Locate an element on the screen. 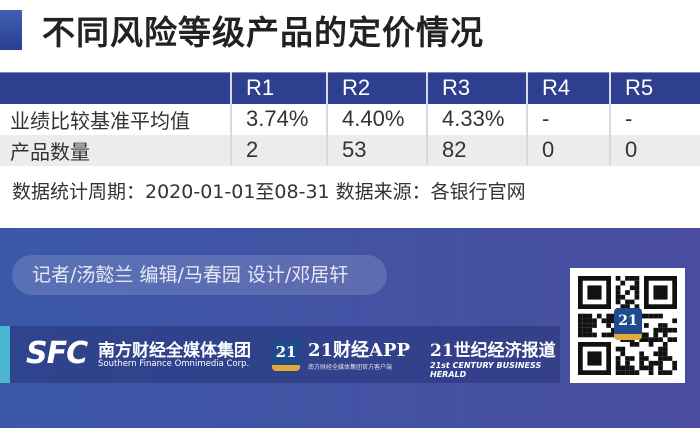 Image resolution: width=700 pixels, height=433 pixels. qr-badge-icon: 21 is located at coordinates (628, 324).